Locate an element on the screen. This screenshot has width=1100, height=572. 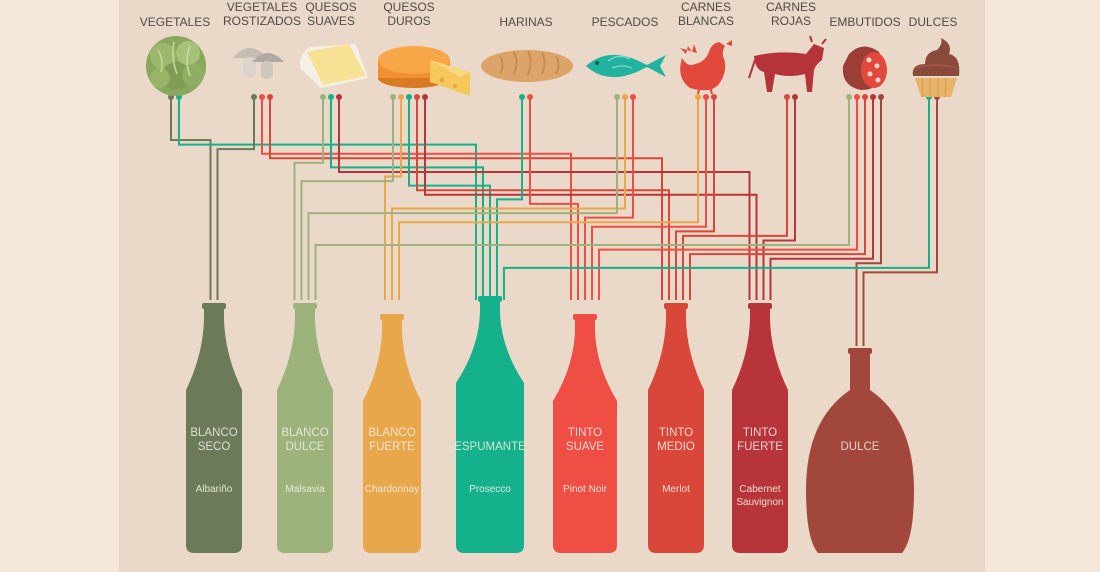
connector-vegetales-espumante is located at coordinates (327, 198).